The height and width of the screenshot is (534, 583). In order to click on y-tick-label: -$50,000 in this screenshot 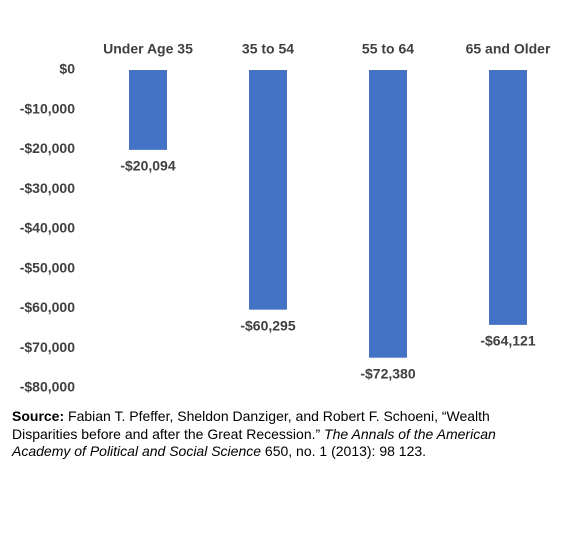, I will do `click(47, 267)`.